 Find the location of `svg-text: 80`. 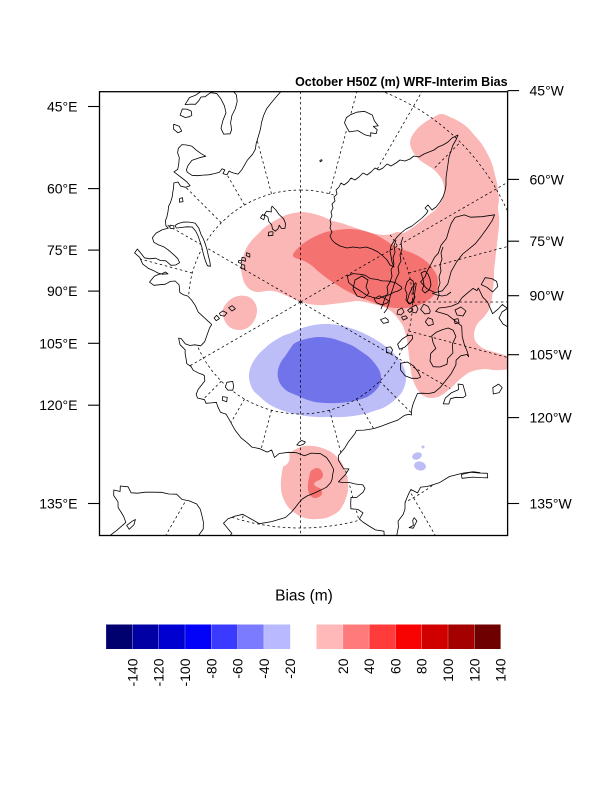

svg-text: 80 is located at coordinates (422, 666).